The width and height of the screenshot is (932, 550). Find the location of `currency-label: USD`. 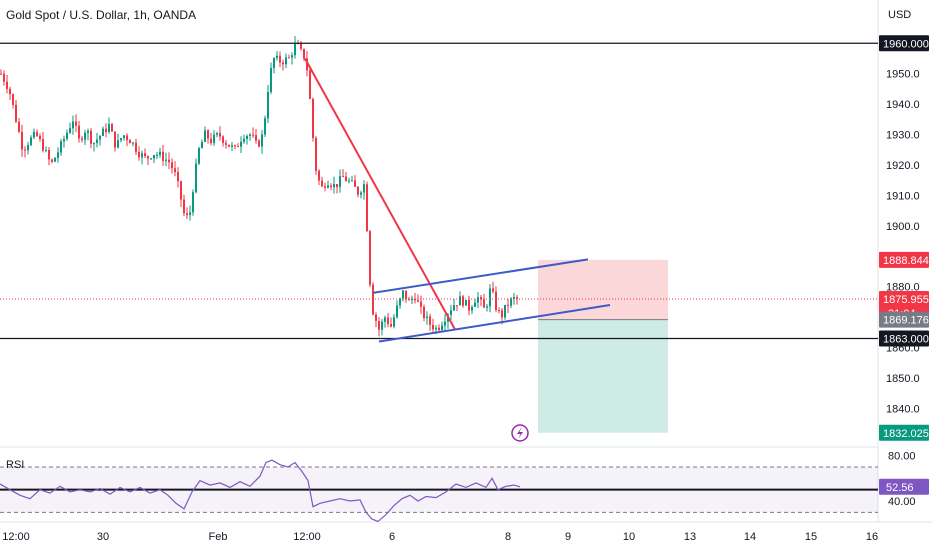

currency-label: USD is located at coordinates (899, 15).